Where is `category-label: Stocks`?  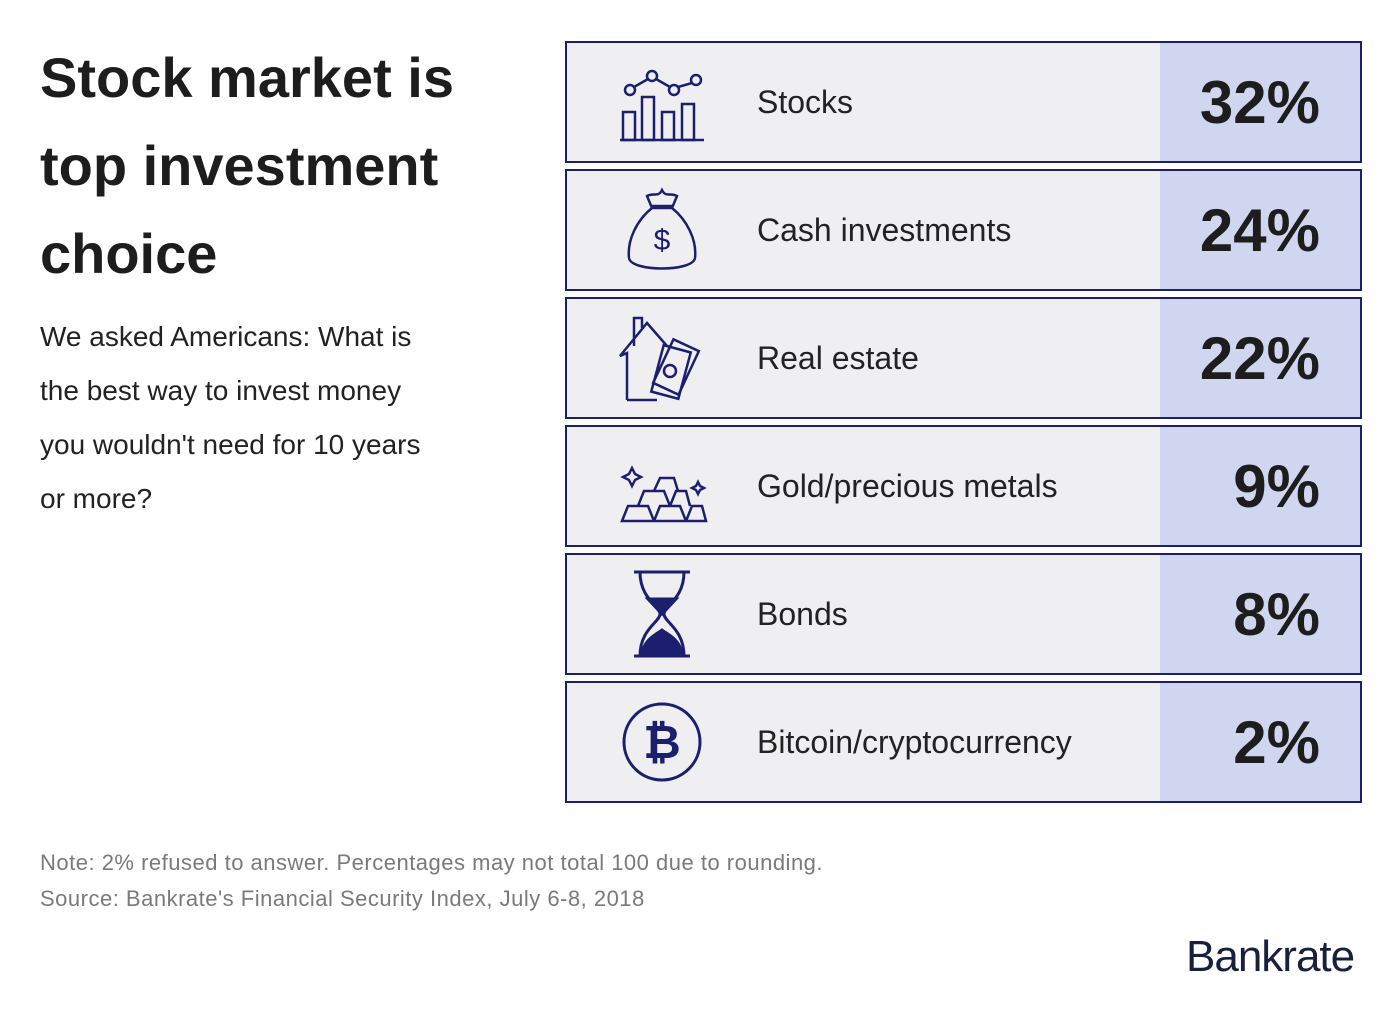
category-label: Stocks is located at coordinates (805, 101).